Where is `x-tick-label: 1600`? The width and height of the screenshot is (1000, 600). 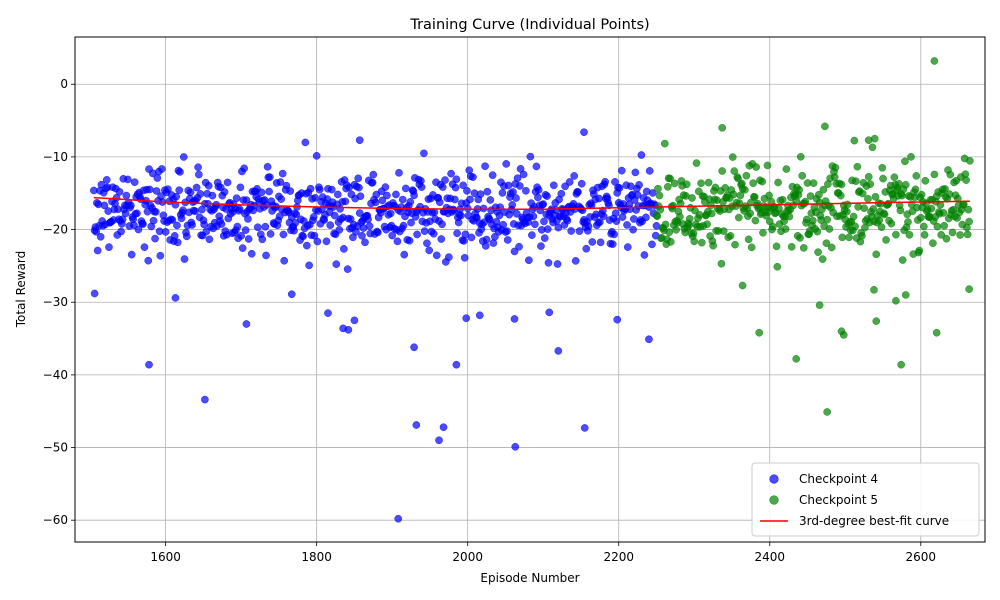
x-tick-label: 1600 is located at coordinates (165, 557).